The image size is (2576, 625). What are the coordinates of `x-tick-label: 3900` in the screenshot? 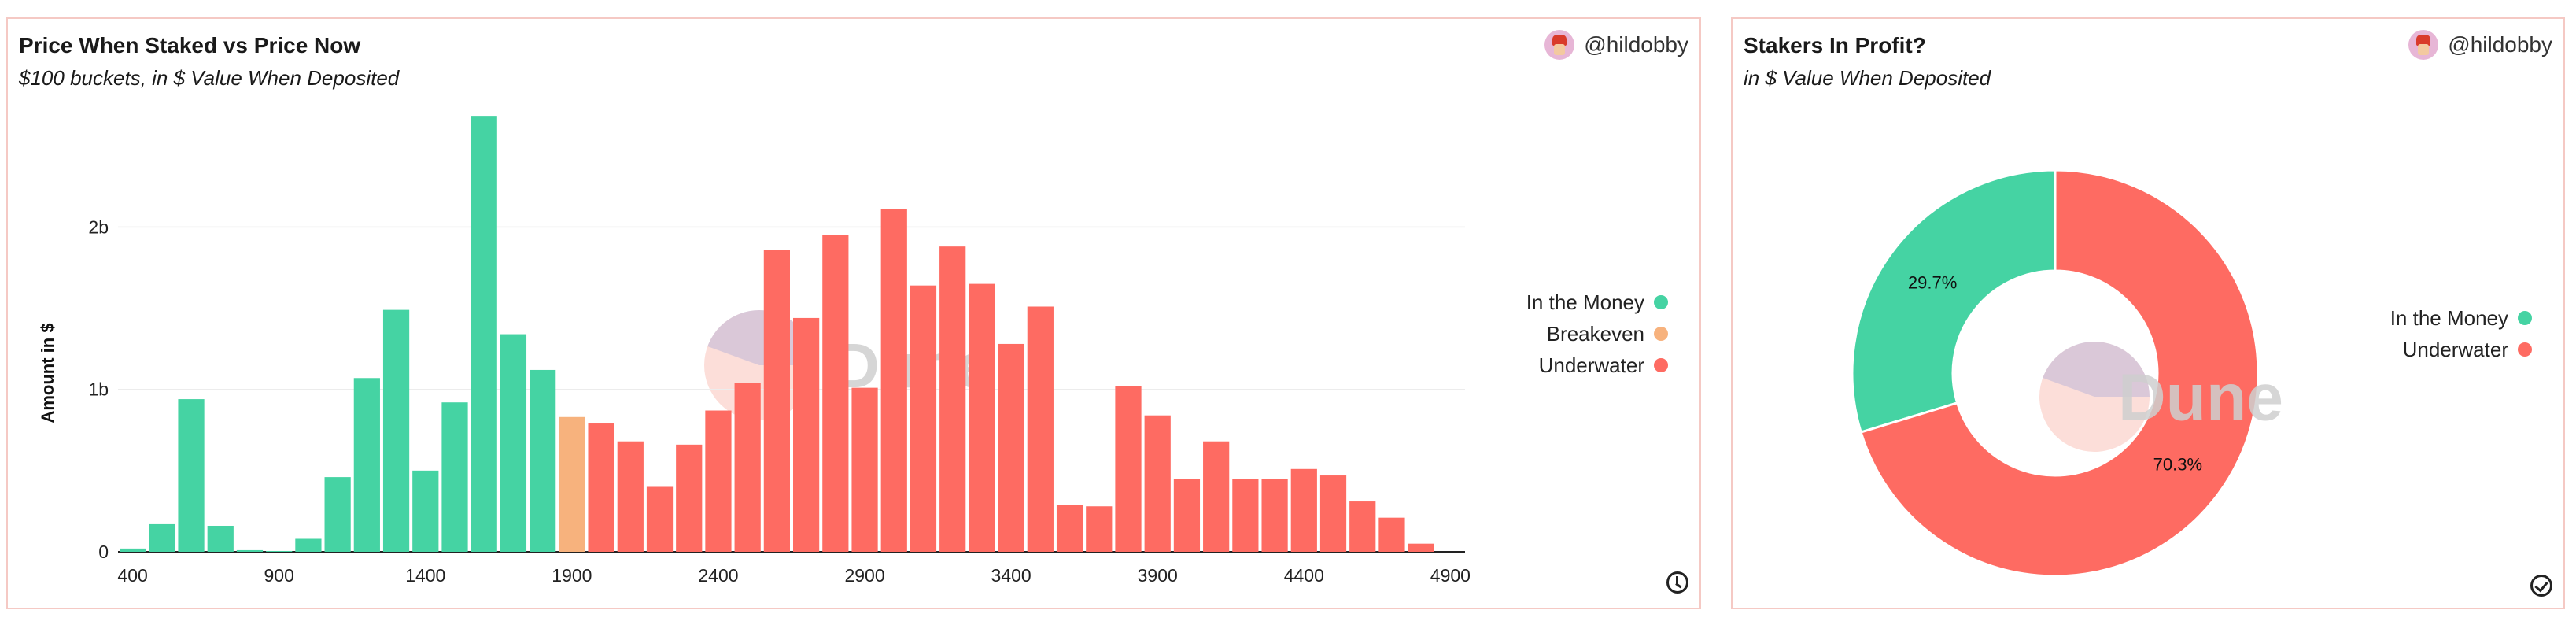 It's located at (1158, 575).